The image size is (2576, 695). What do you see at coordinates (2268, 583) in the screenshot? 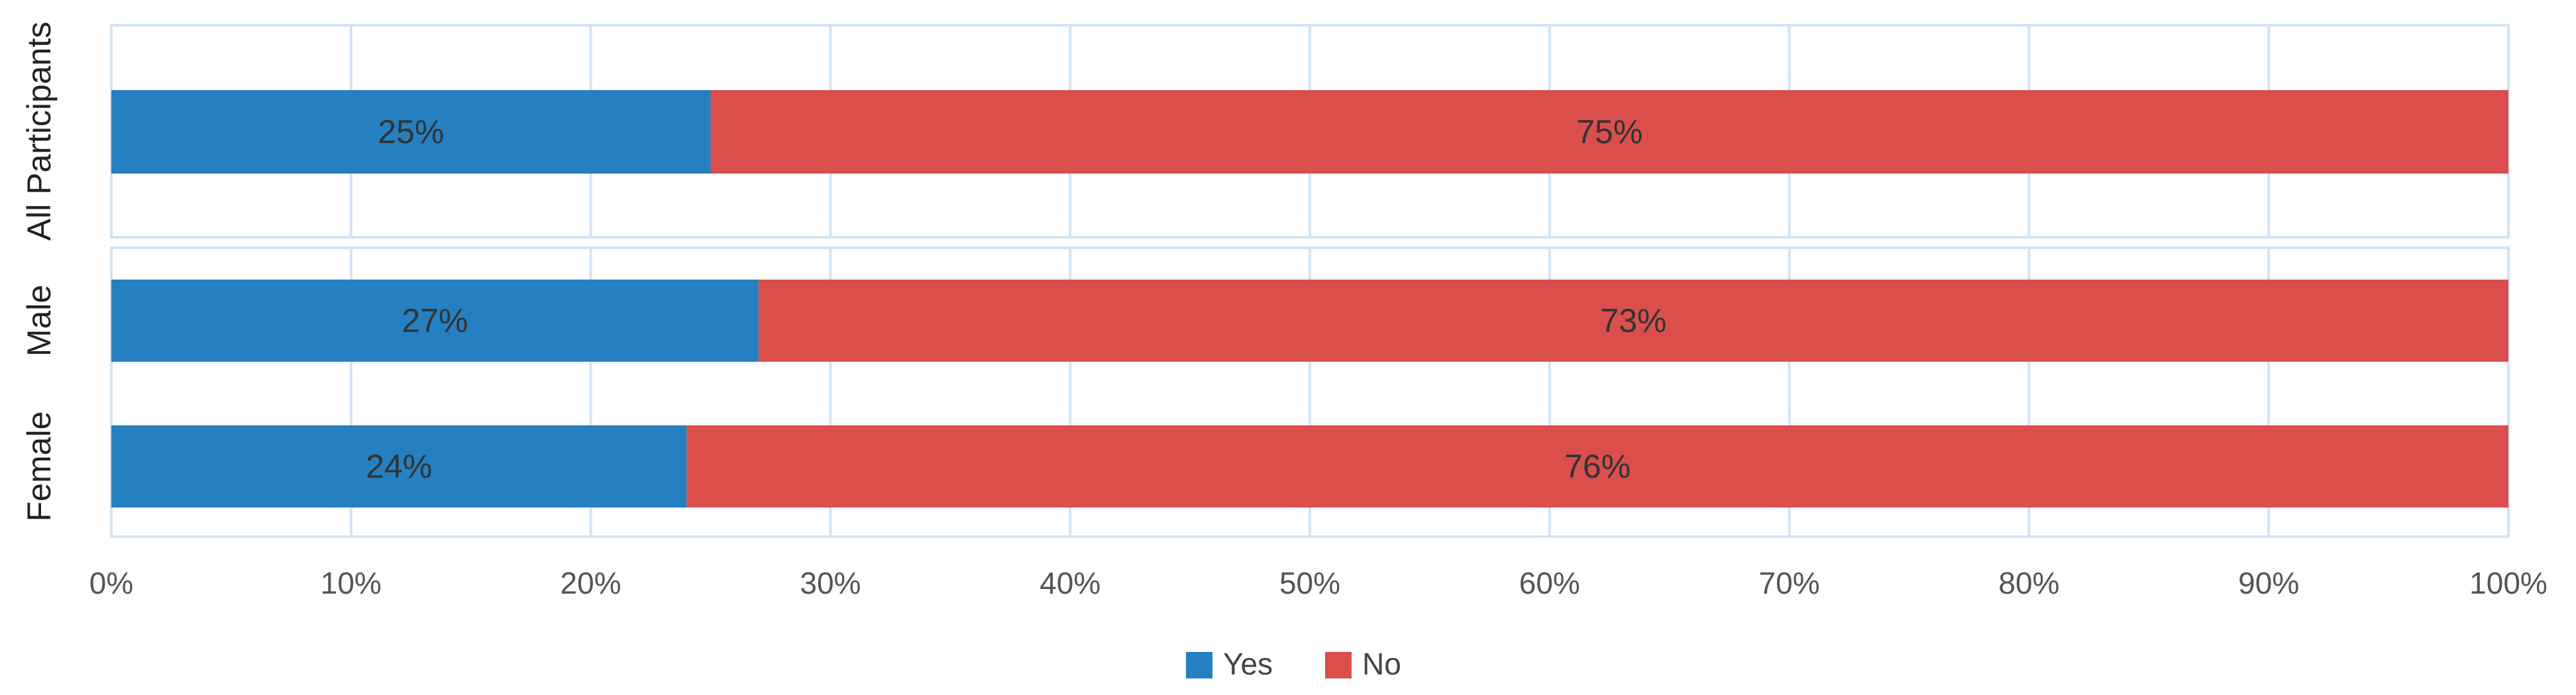
I see `x-tick-label-90: 90%` at bounding box center [2268, 583].